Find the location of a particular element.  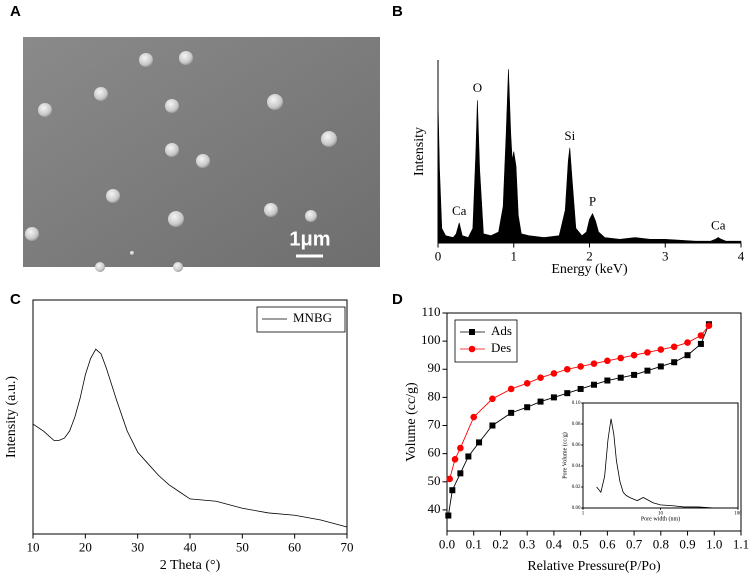

x-tick-label: 1.0 is located at coordinates (714, 543).